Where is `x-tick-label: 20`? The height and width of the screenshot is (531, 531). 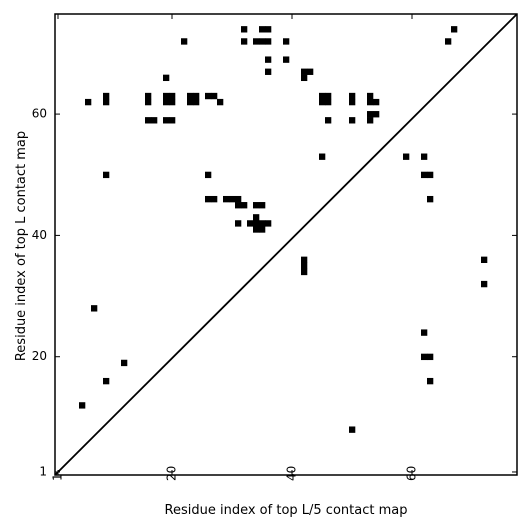
x-tick-label: 20 is located at coordinates (172, 473).